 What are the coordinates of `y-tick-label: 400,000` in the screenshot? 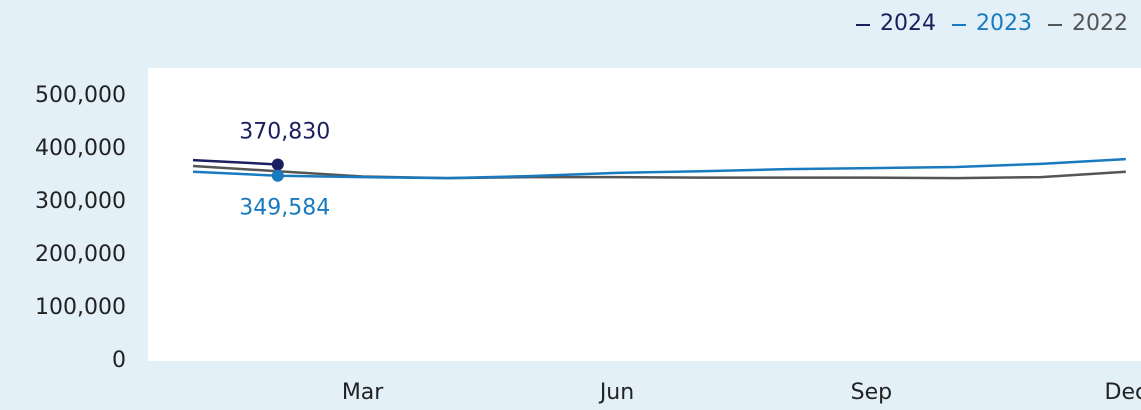 It's located at (80, 148).